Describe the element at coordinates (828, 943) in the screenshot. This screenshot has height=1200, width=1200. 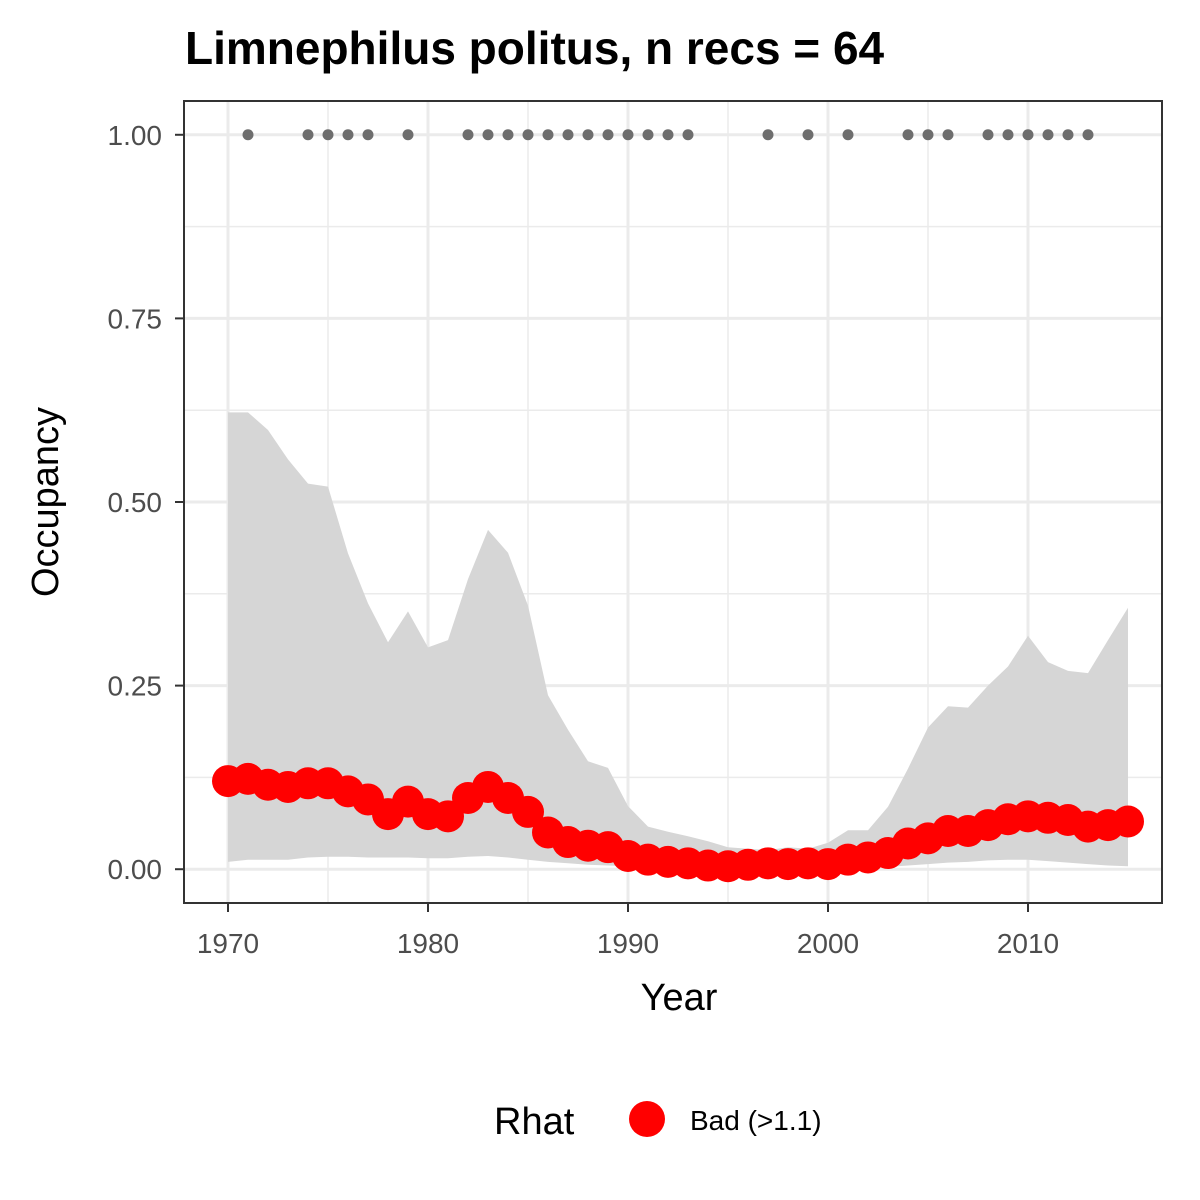
I see `x-tick-label: 2000` at that location.